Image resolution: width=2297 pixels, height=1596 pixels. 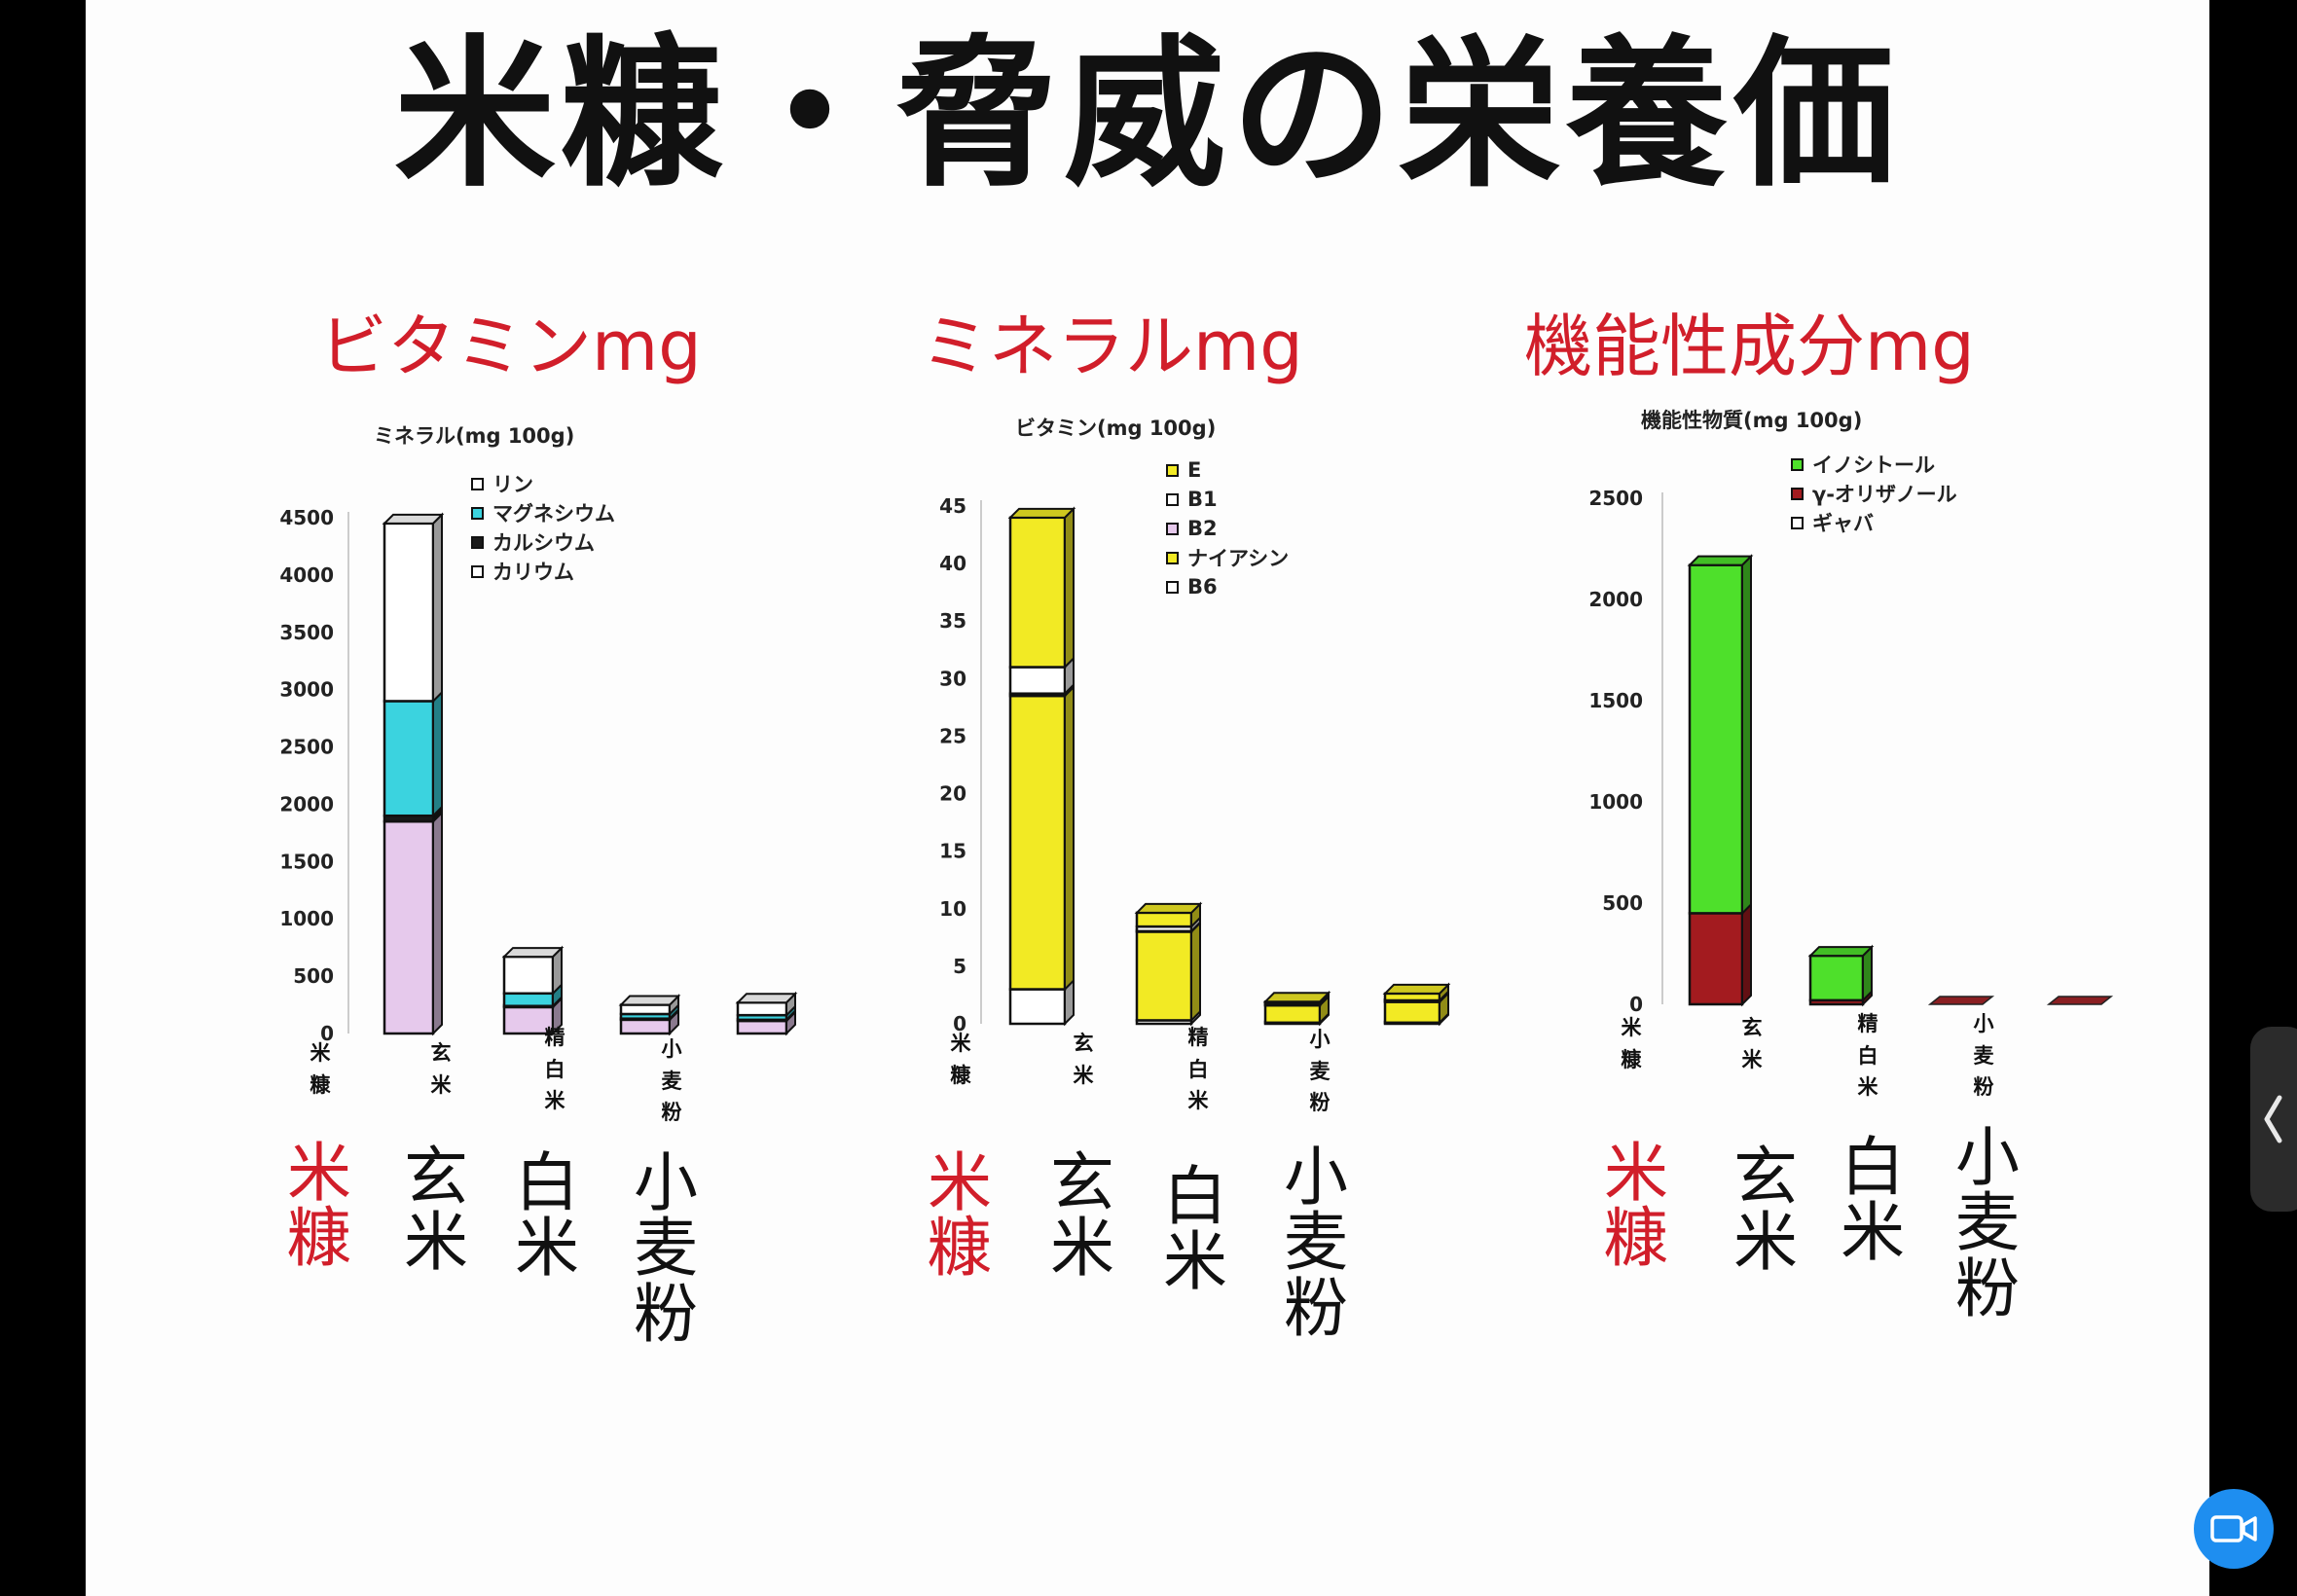 I want to click on chart-heading-vitamin: ビタミンmg, so click(x=510, y=346).